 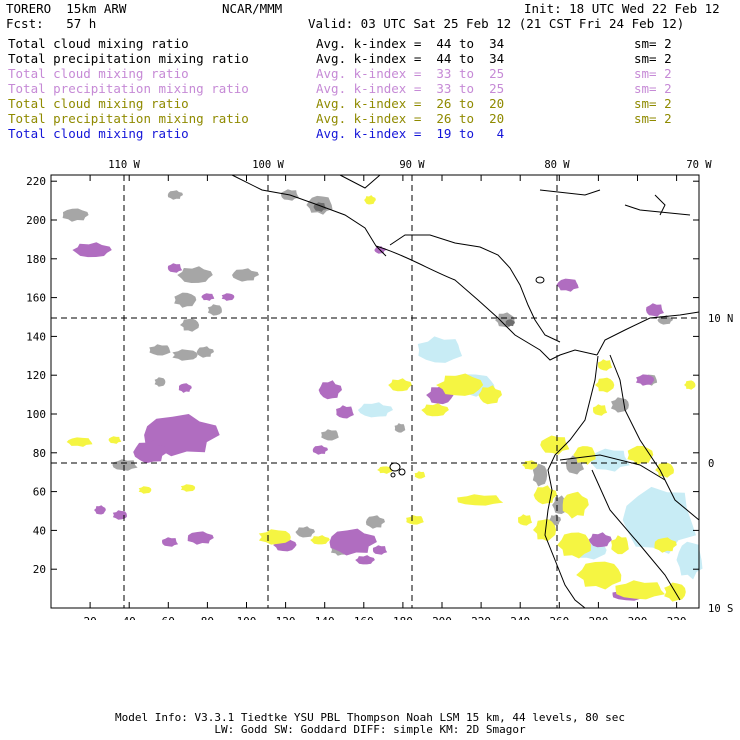 I want to click on x-tick-label: 100, so click(x=247, y=617).